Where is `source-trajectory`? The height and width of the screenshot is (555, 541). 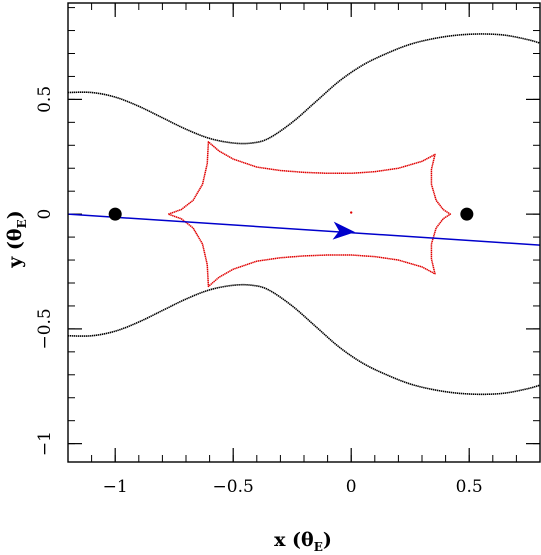
source-trajectory is located at coordinates (304, 229).